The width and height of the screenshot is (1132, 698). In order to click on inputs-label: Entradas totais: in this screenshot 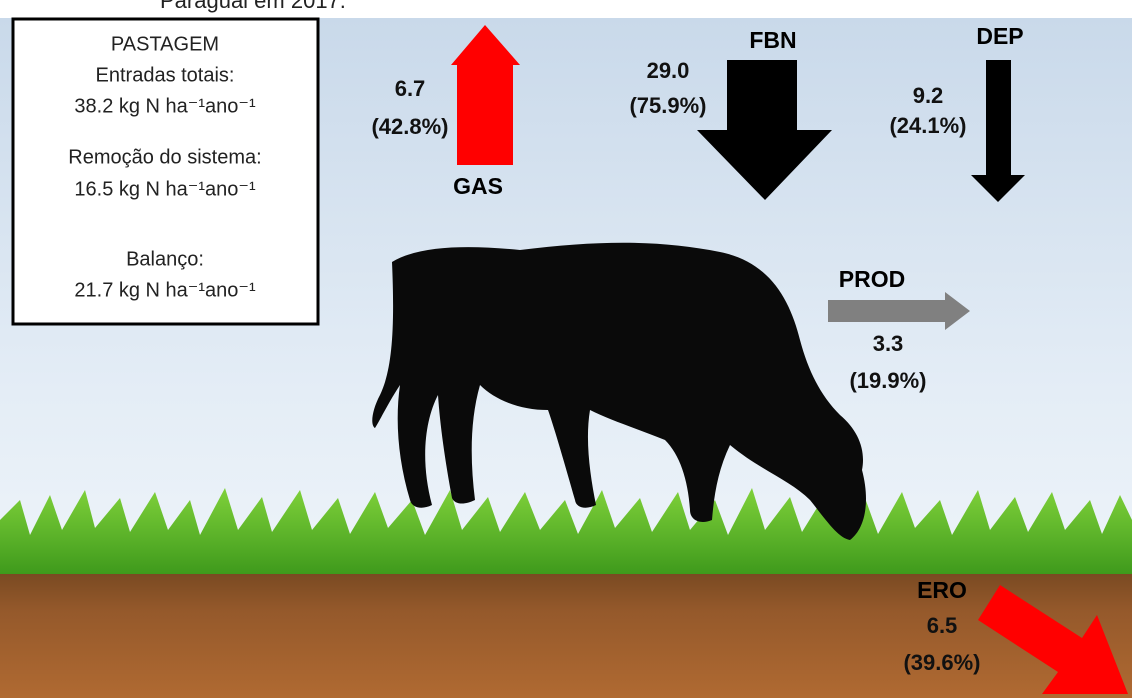, I will do `click(165, 75)`.